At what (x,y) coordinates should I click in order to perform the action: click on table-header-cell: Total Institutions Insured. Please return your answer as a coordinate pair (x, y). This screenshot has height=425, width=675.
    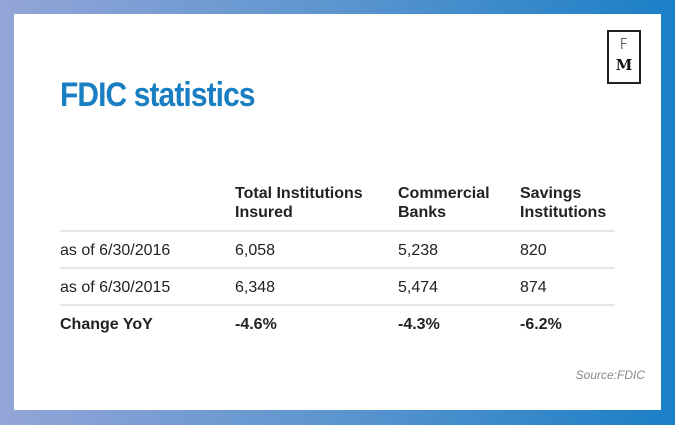
    Looking at the image, I should click on (299, 203).